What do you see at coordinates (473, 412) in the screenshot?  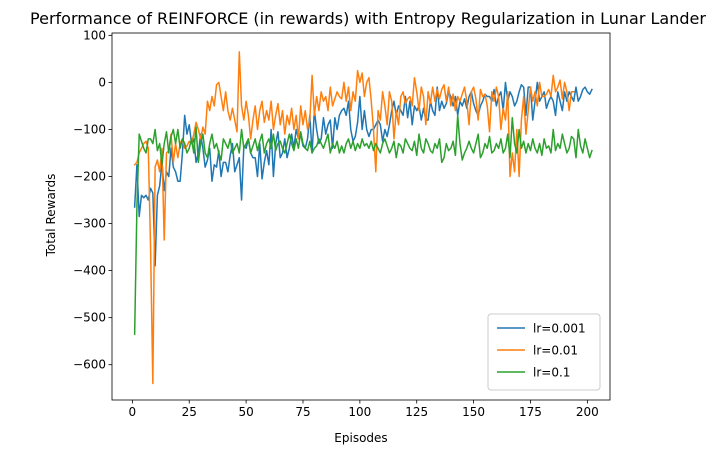 I see `x-tick-label: 150` at bounding box center [473, 412].